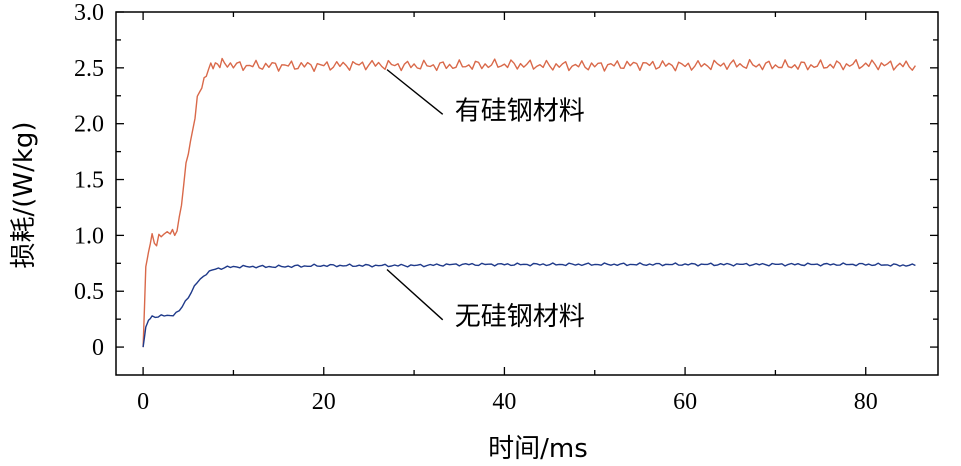  Describe the element at coordinates (24, 194) in the screenshot. I see `y-axis-label: 损耗/(W/kg)` at that location.